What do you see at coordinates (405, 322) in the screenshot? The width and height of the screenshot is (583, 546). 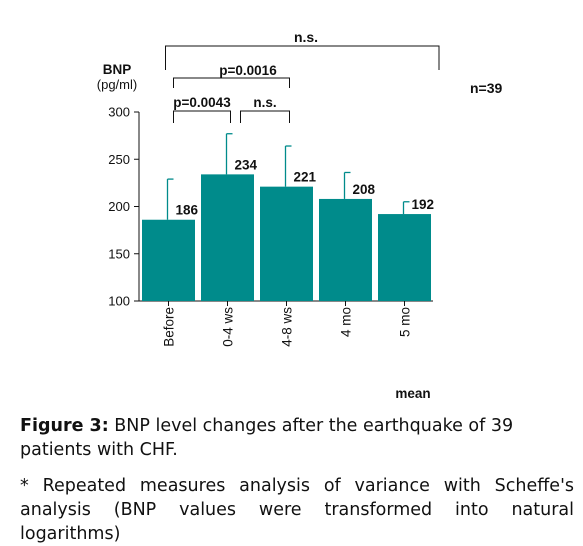 I see `x-tick-label-5: 5 mo` at bounding box center [405, 322].